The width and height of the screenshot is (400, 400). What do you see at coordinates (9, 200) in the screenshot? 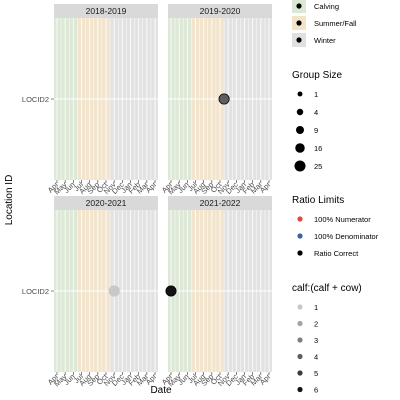
I see `y-axis-title: Location ID` at bounding box center [9, 200].